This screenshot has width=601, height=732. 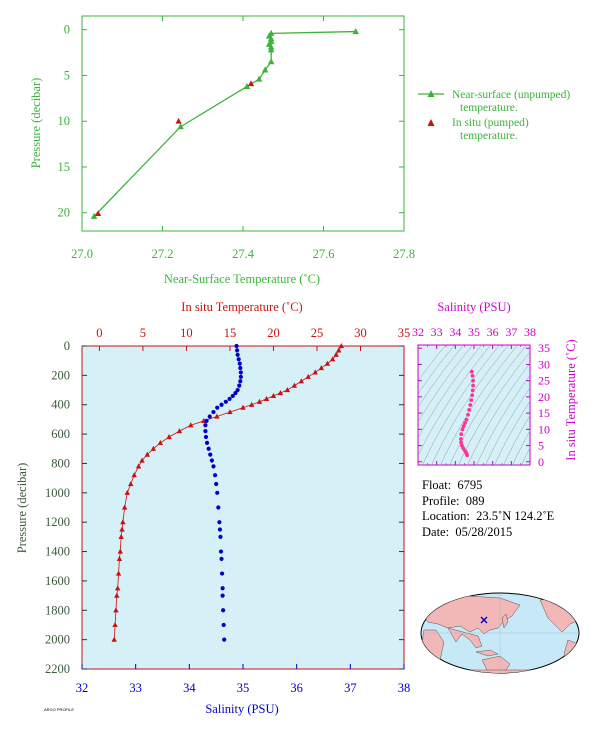 I want to click on date-label: Date:, so click(x=436, y=531).